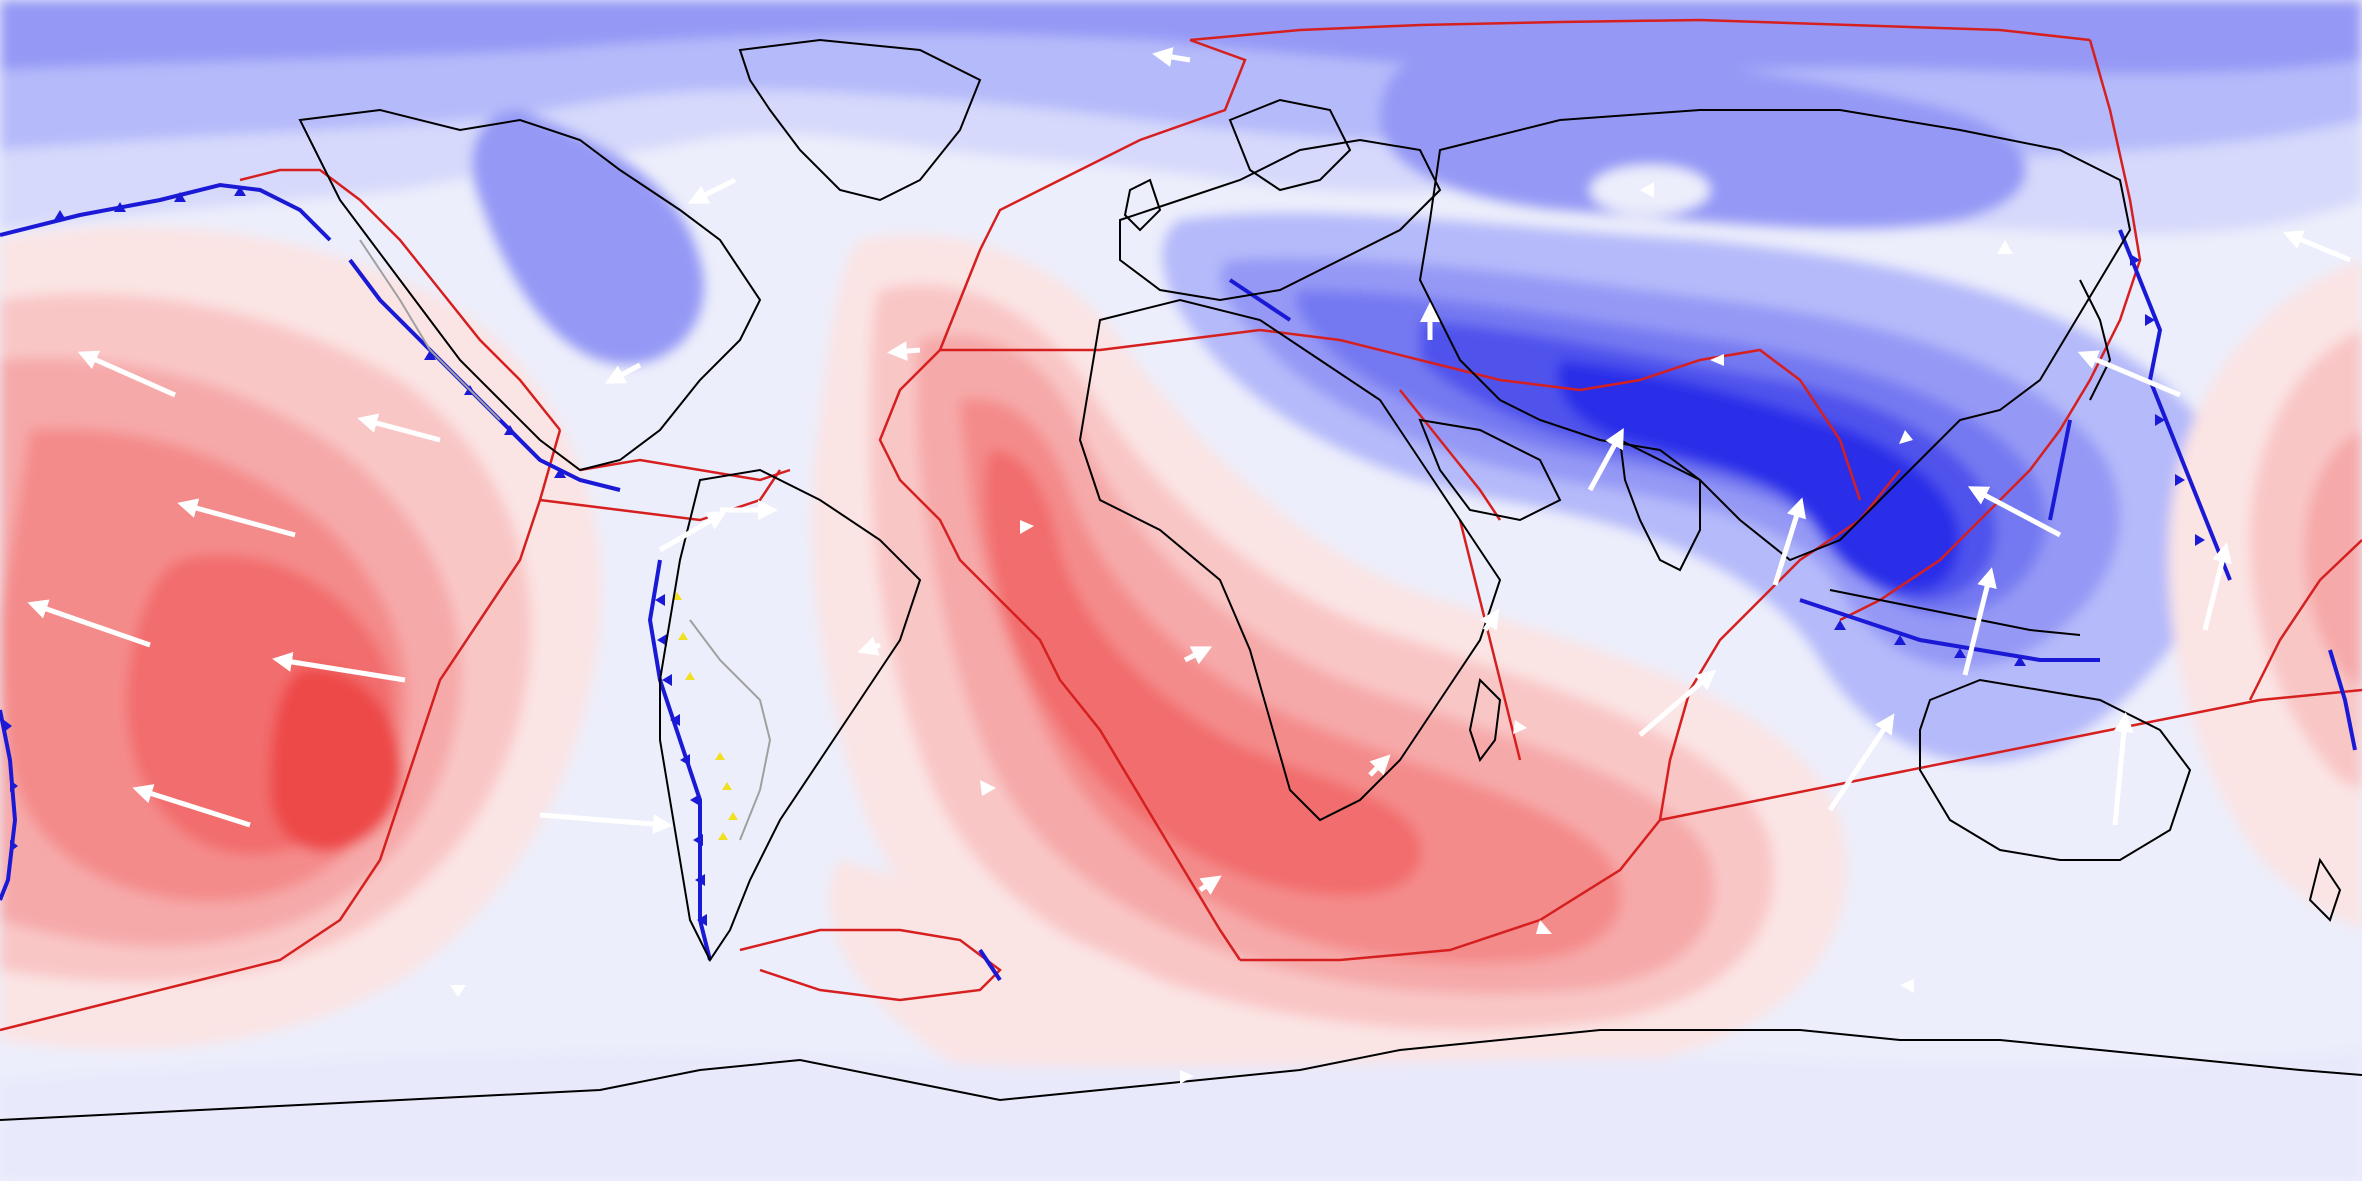  What do you see at coordinates (1520, 727) in the screenshot?
I see `marker-madagascar` at bounding box center [1520, 727].